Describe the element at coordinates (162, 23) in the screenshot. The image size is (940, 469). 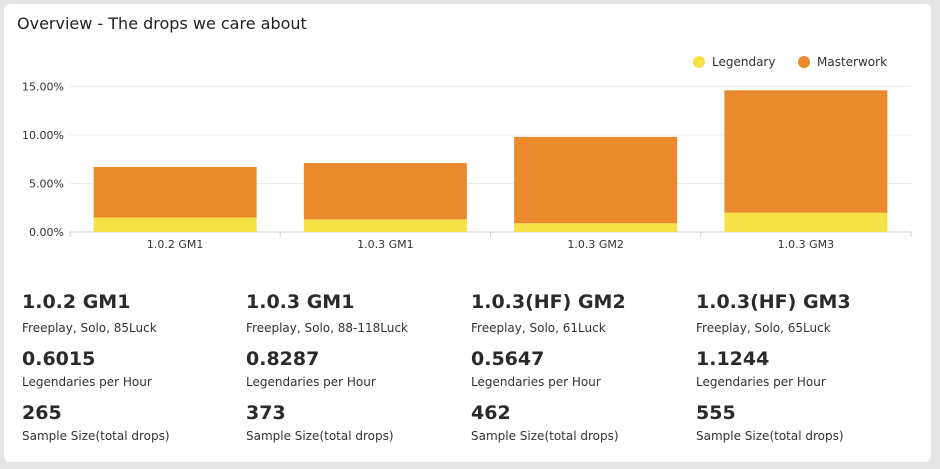
I see `panel-title: Overview - The drops we care about` at that location.